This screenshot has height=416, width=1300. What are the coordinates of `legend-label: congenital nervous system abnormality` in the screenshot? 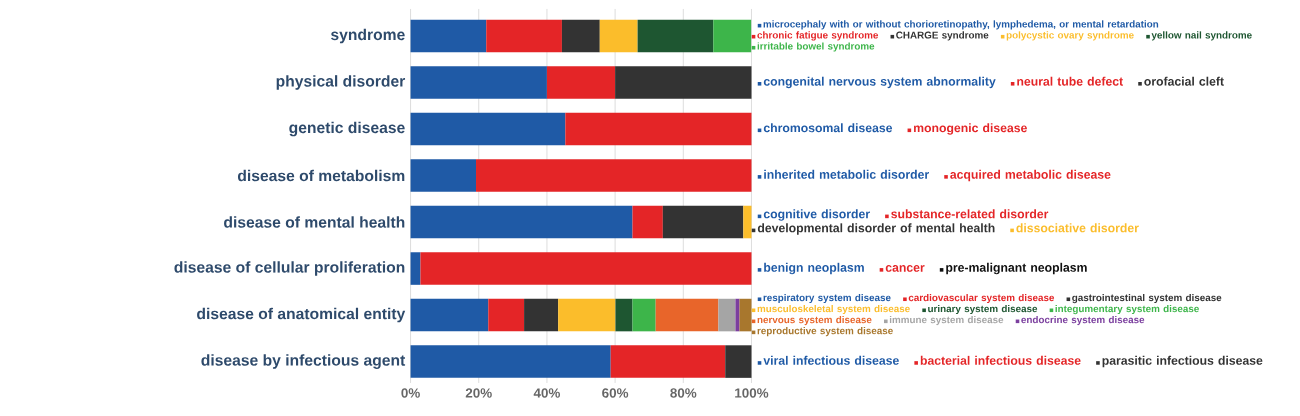 It's located at (879, 82).